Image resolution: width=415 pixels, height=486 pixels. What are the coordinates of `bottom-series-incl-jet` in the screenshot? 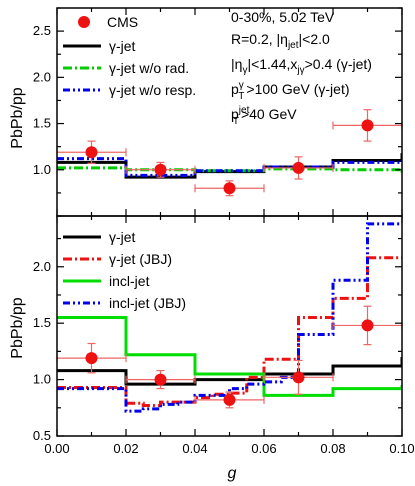 It's located at (229, 356).